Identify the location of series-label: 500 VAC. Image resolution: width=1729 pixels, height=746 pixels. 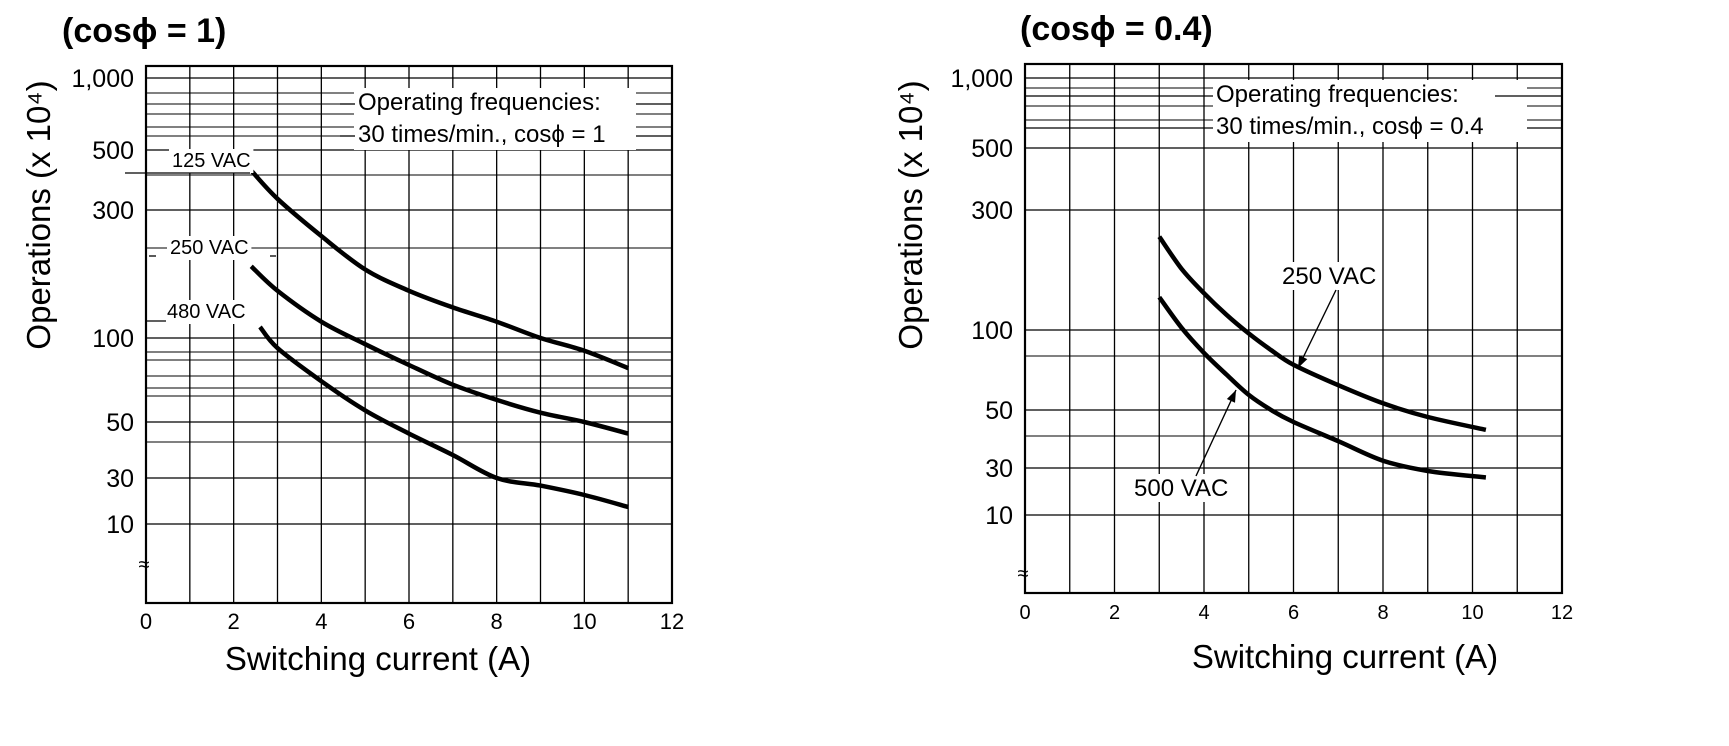
(1181, 488).